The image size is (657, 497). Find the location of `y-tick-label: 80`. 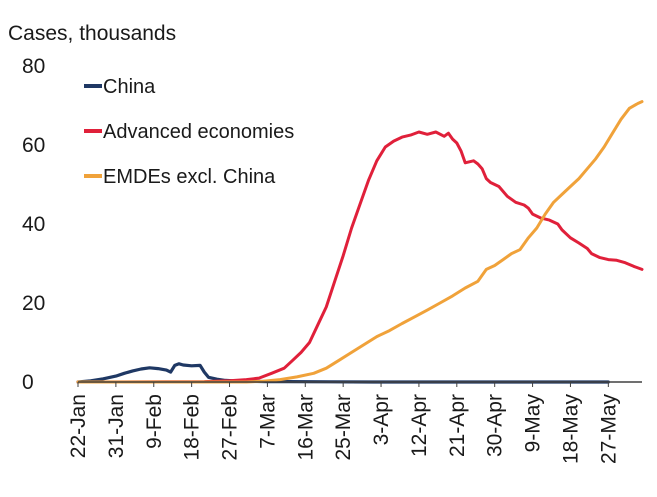

y-tick-label: 80 is located at coordinates (33, 66).